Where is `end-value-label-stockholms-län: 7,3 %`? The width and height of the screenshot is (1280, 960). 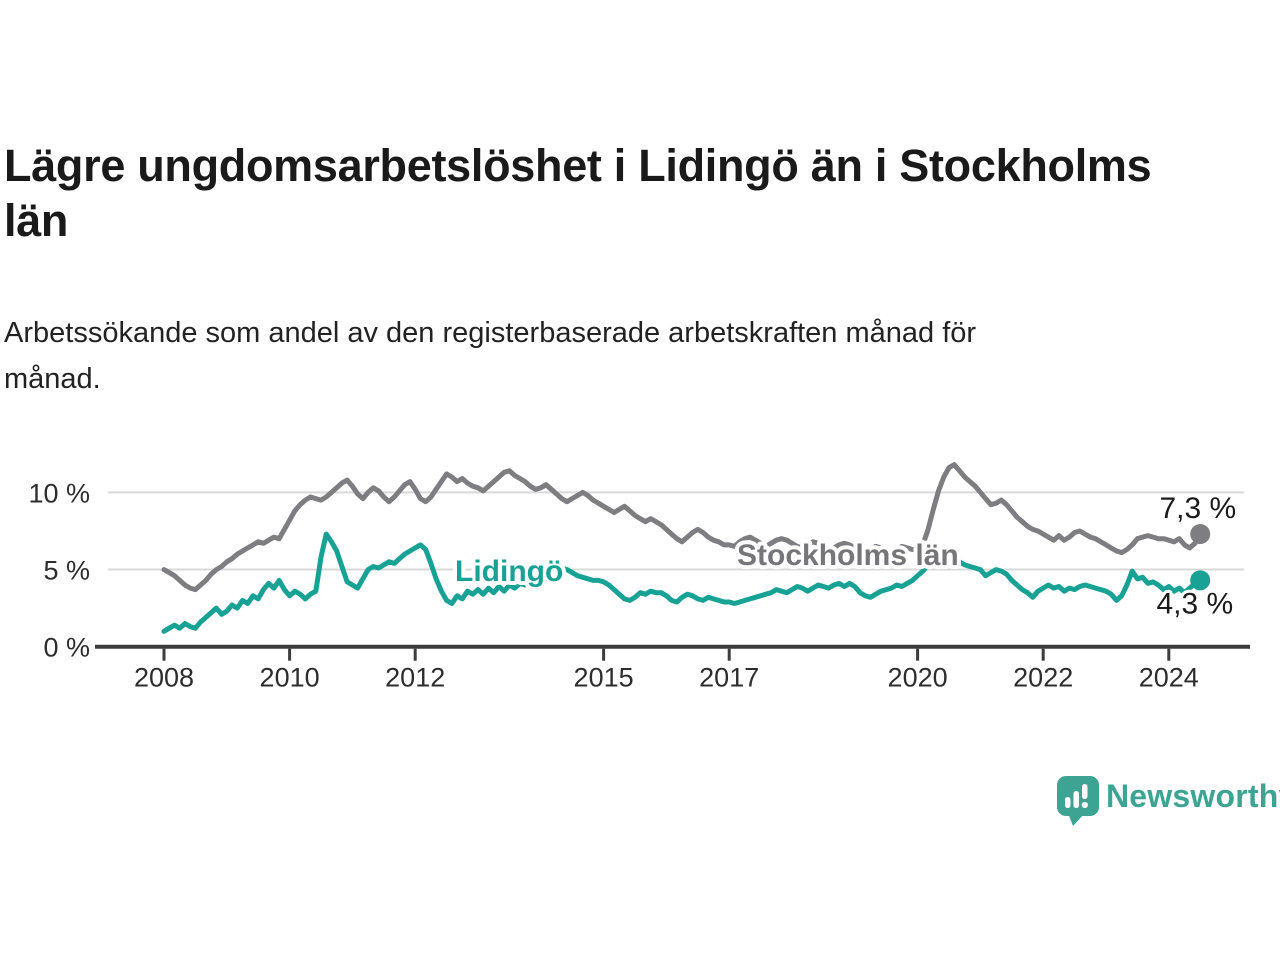 end-value-label-stockholms-län: 7,3 % is located at coordinates (1197, 508).